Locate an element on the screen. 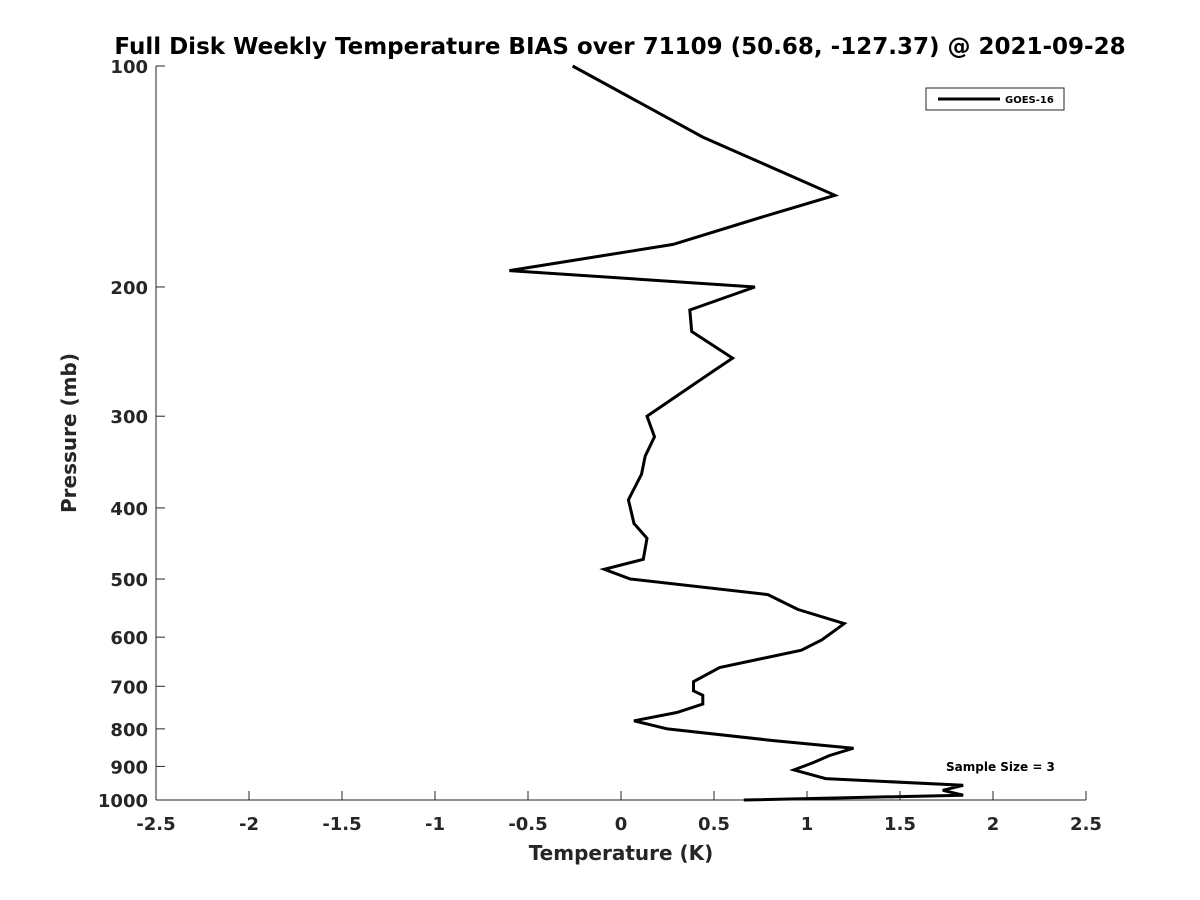 This screenshot has width=1200, height=900. y-axis-label: Pressure (mb) is located at coordinates (69, 433).